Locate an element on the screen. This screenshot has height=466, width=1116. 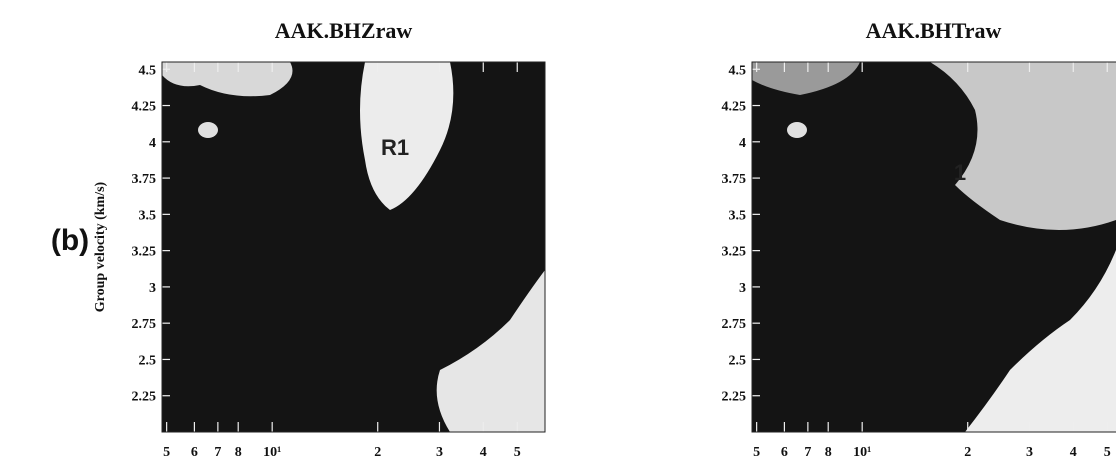
annotation: R1 is located at coordinates (395, 147).